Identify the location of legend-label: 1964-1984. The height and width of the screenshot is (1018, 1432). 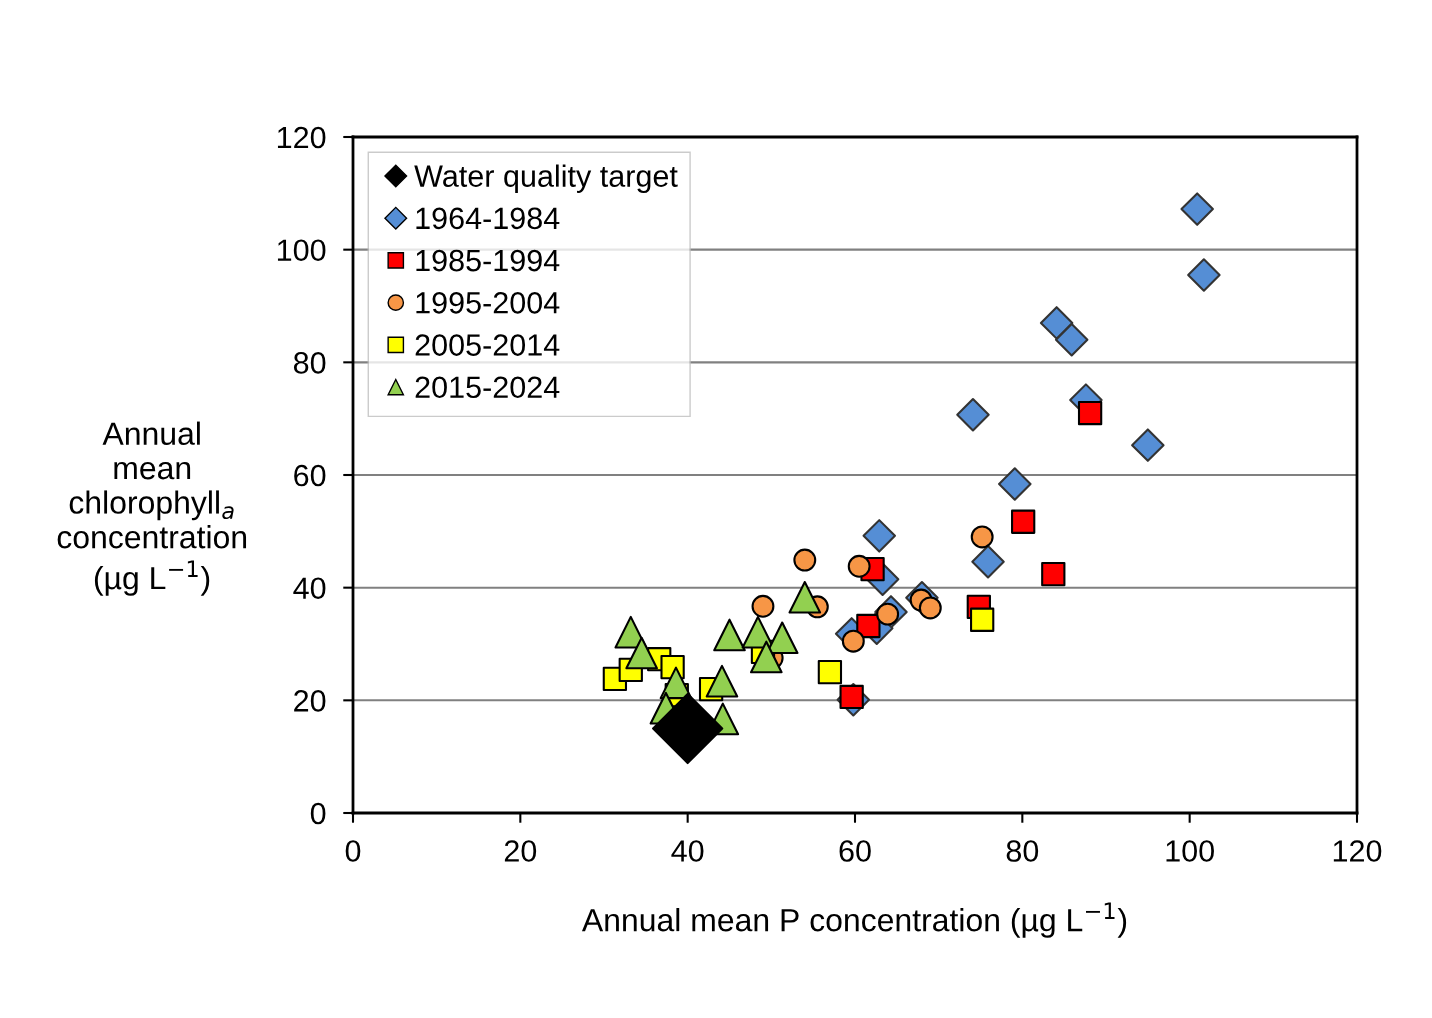
(488, 218).